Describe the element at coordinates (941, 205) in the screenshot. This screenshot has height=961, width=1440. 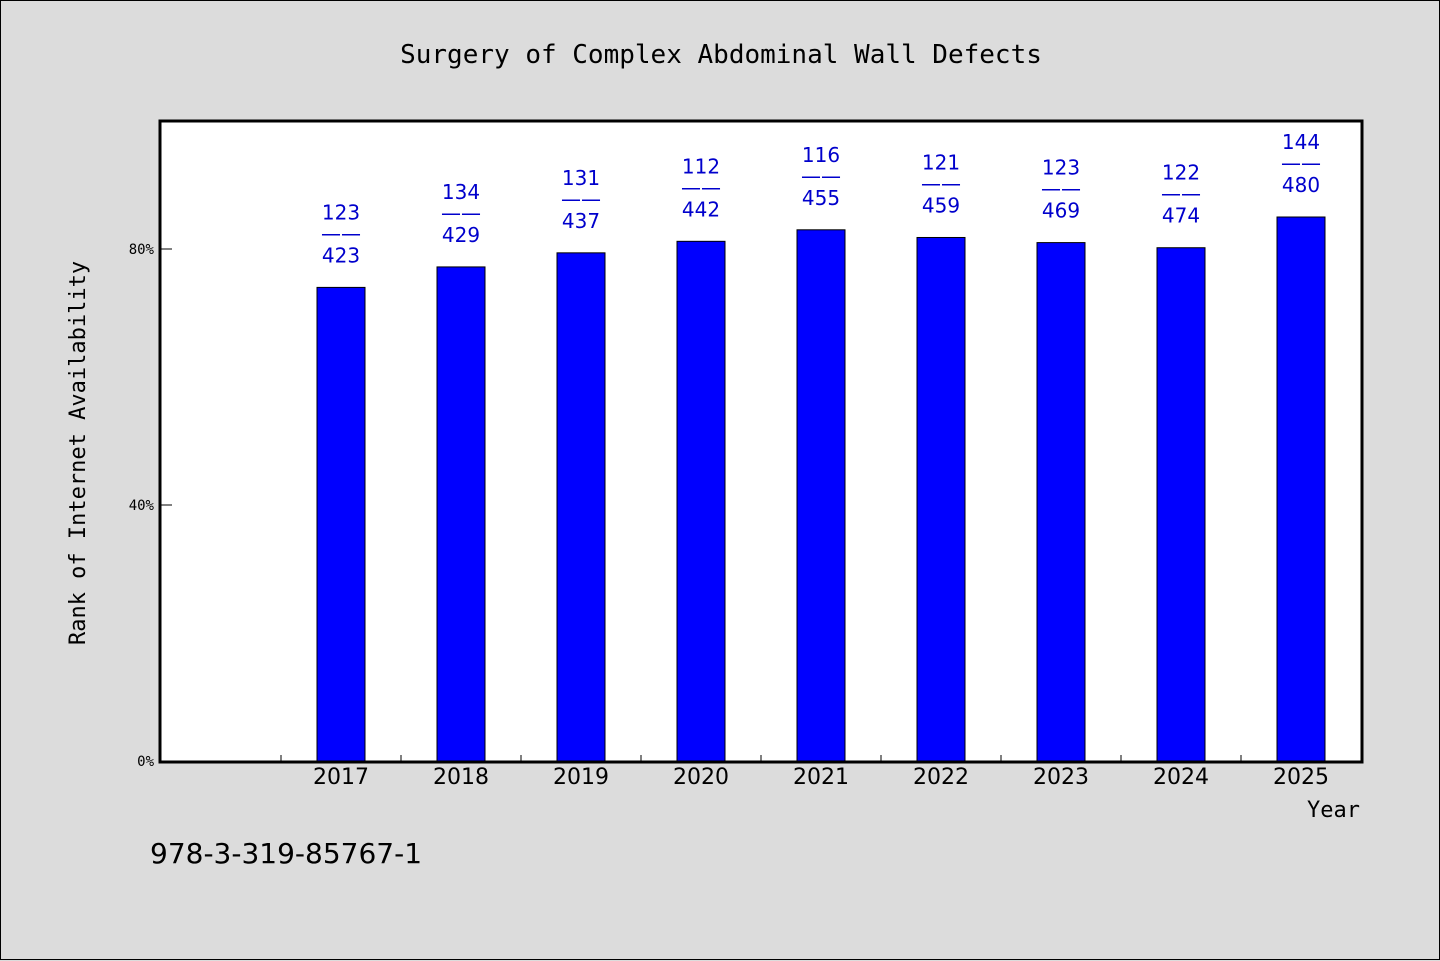
I see `bar-label-bottom: 459` at that location.